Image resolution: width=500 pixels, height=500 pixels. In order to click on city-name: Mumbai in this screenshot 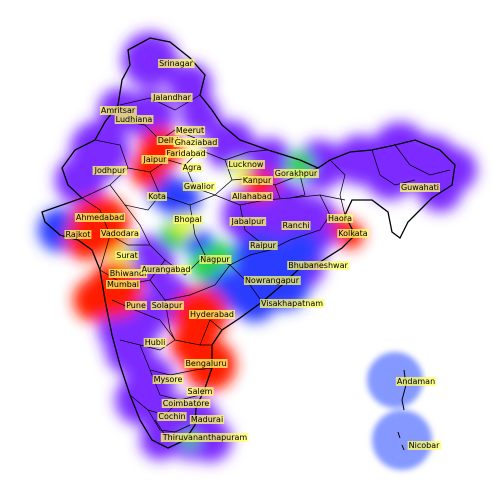, I will do `click(123, 284)`.